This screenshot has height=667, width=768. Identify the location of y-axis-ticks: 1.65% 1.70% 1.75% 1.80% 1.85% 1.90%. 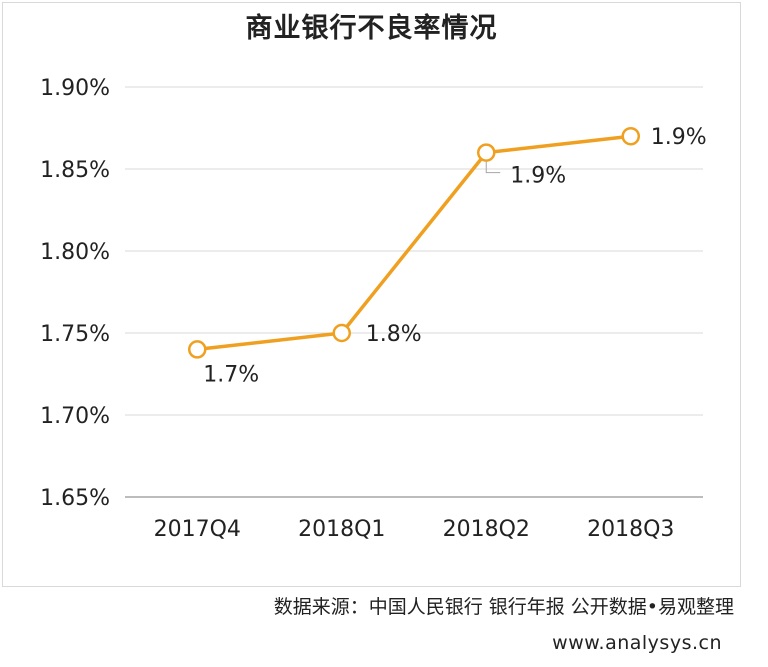
(75, 293).